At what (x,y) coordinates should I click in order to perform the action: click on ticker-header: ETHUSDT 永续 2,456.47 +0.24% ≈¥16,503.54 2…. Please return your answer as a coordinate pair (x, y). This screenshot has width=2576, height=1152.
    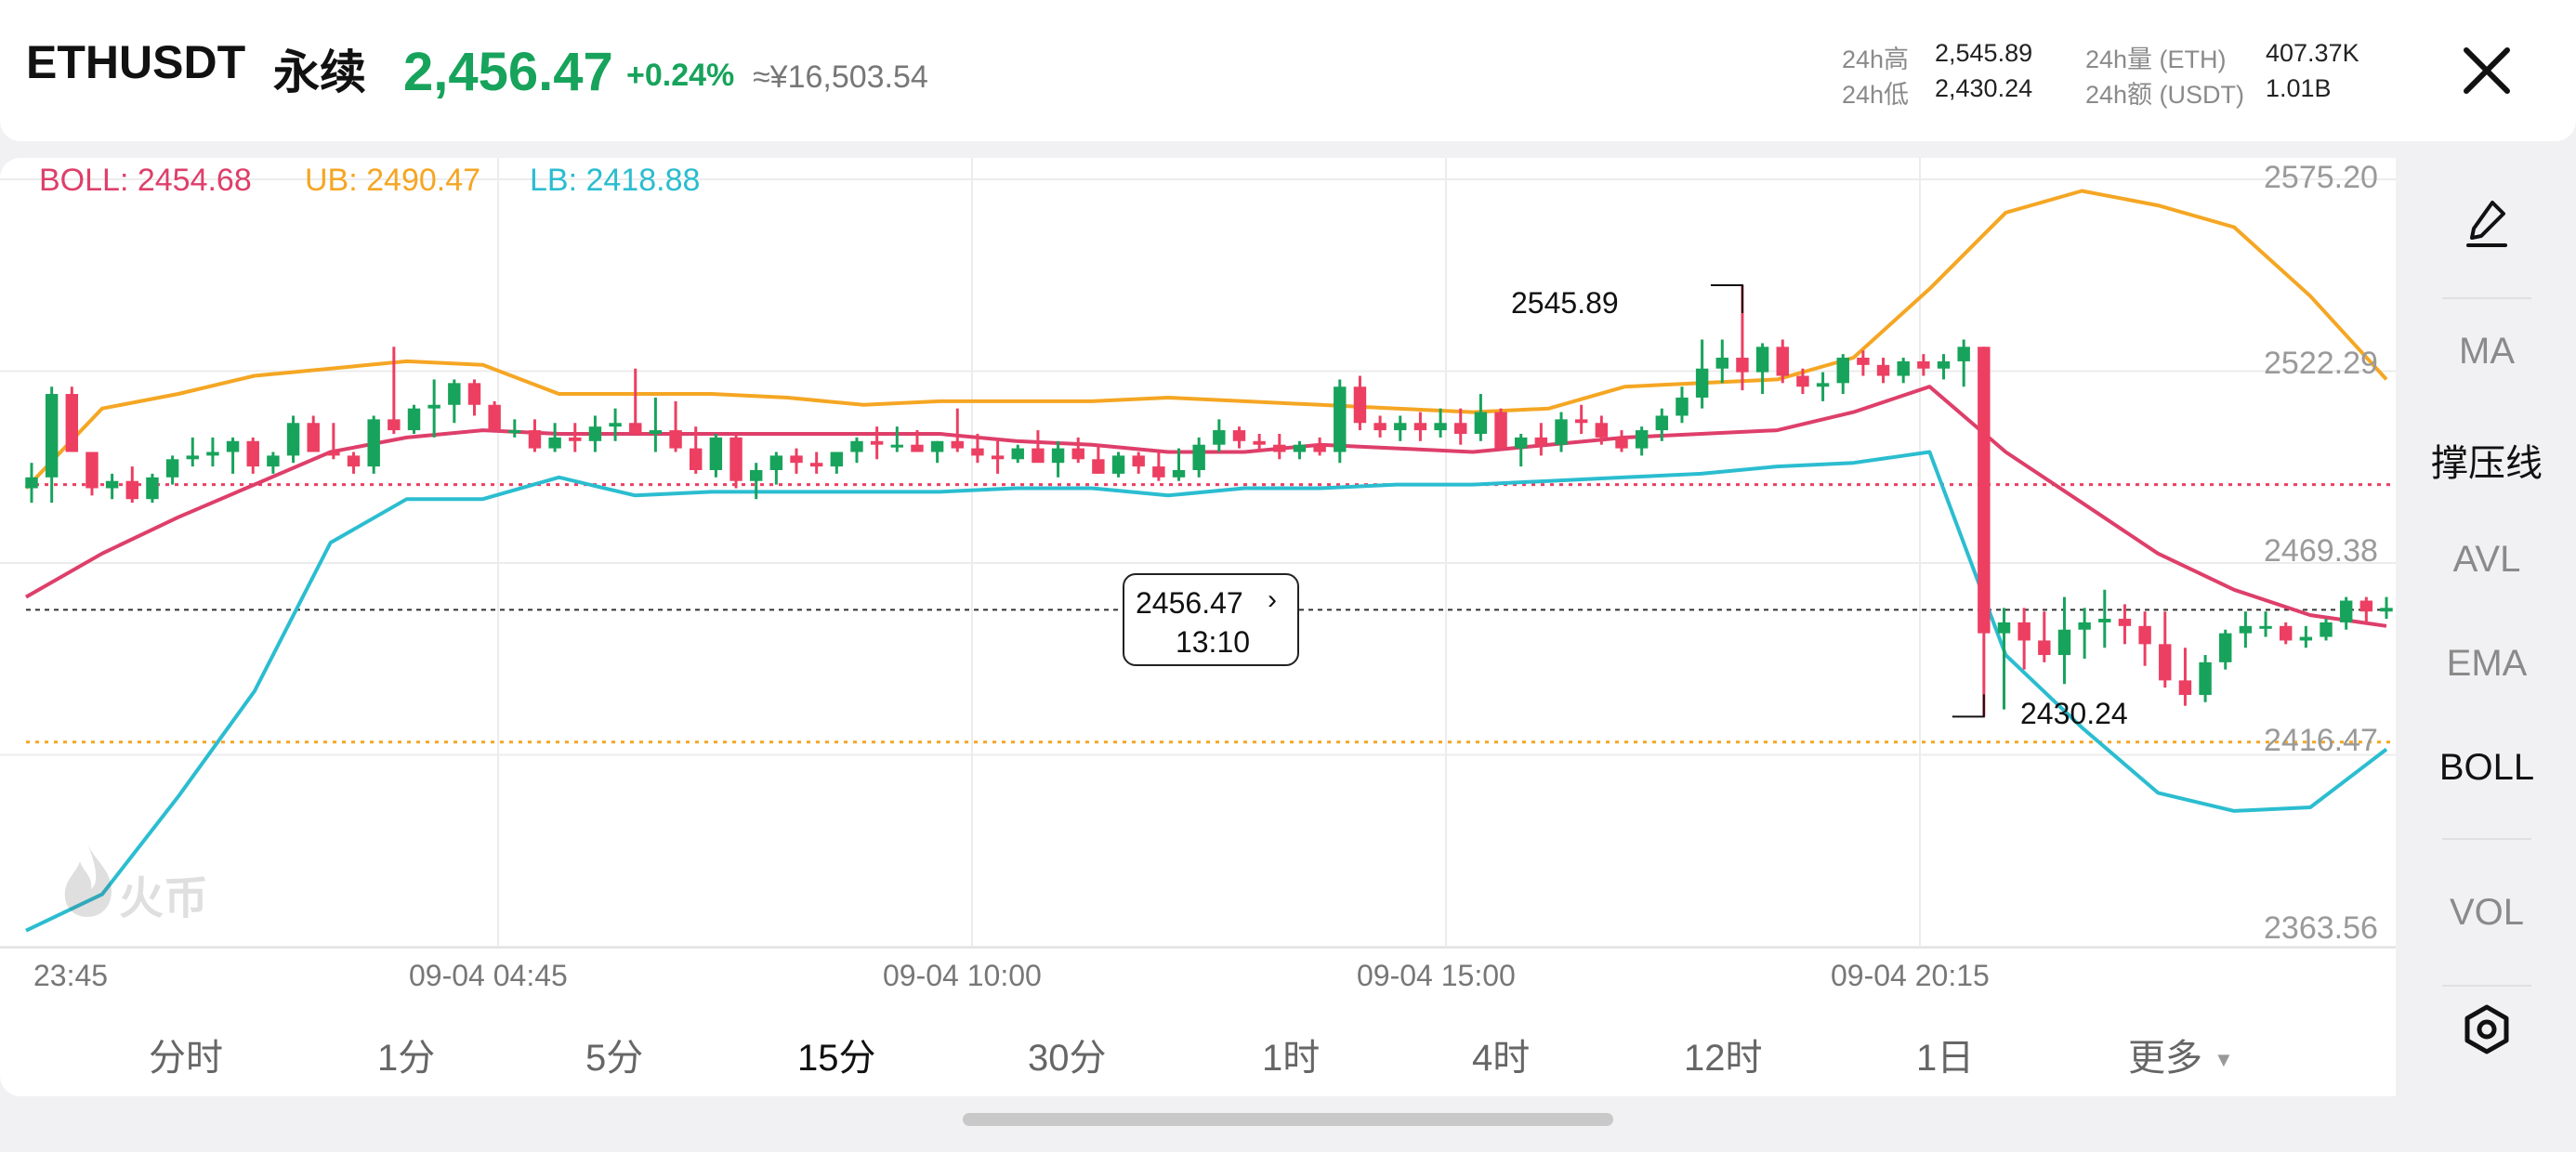
    Looking at the image, I should click on (1288, 70).